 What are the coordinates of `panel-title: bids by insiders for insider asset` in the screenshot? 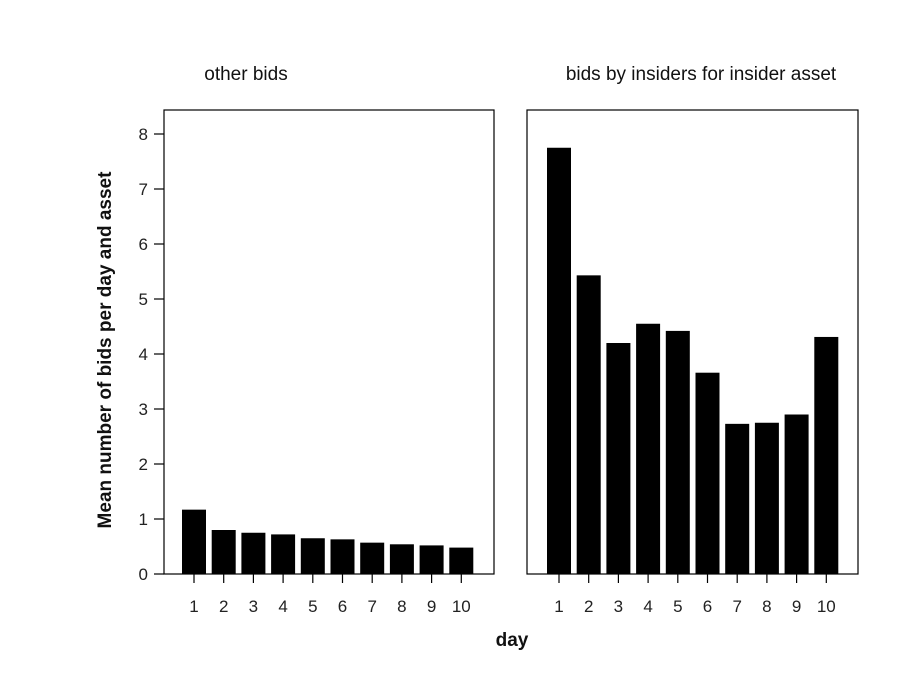 It's located at (701, 74).